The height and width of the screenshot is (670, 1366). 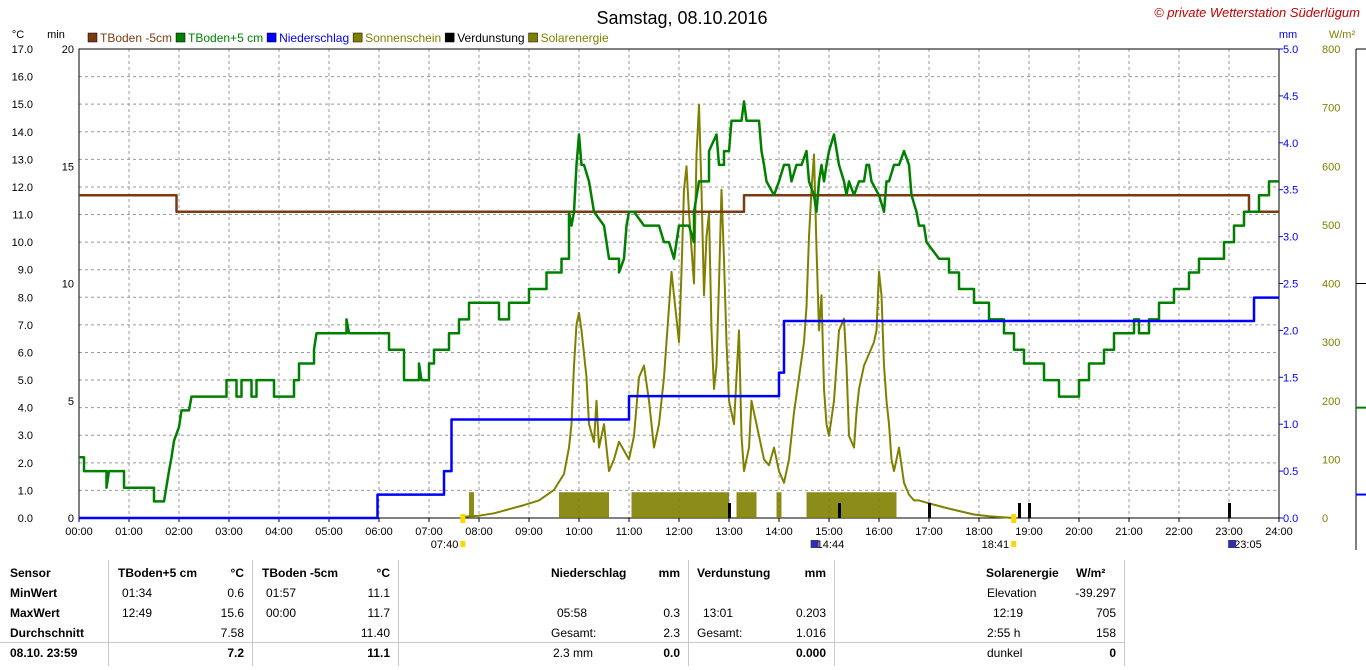 What do you see at coordinates (829, 532) in the screenshot?
I see `x-tick-label: 15:00` at bounding box center [829, 532].